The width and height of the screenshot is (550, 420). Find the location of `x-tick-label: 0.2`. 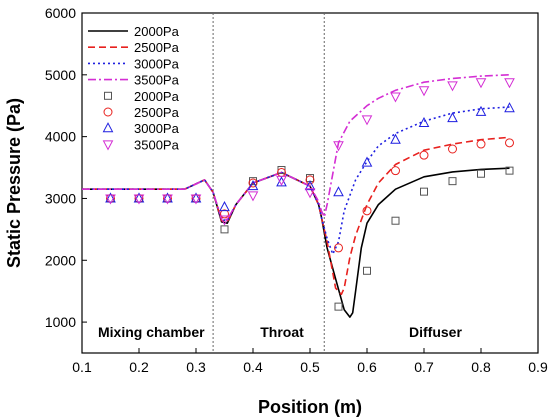

x-tick-label: 0.2 is located at coordinates (139, 367).